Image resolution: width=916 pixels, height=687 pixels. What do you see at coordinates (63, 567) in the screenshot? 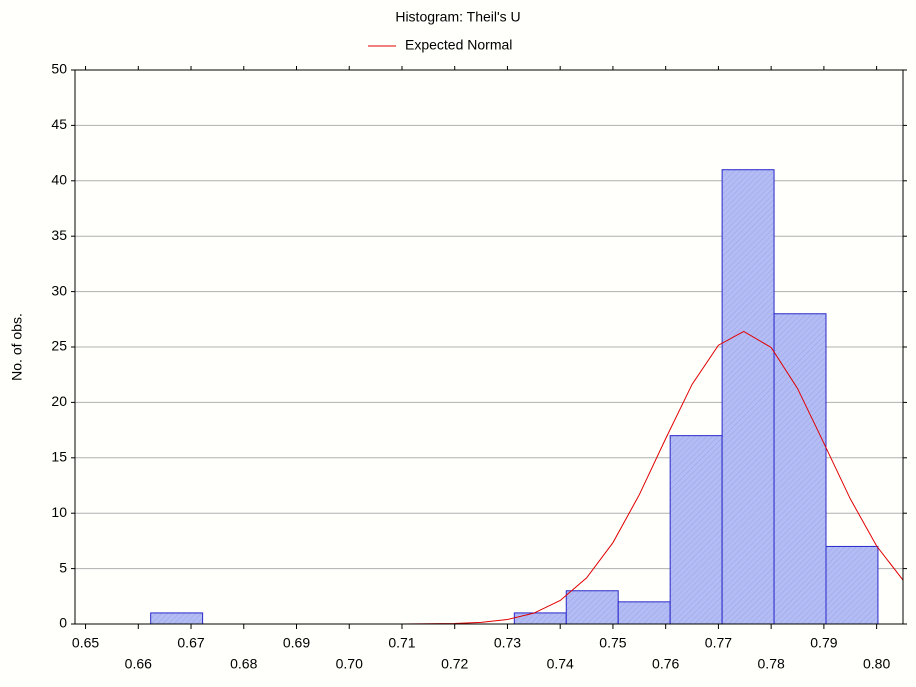
I see `y-tick-label: 5` at bounding box center [63, 567].